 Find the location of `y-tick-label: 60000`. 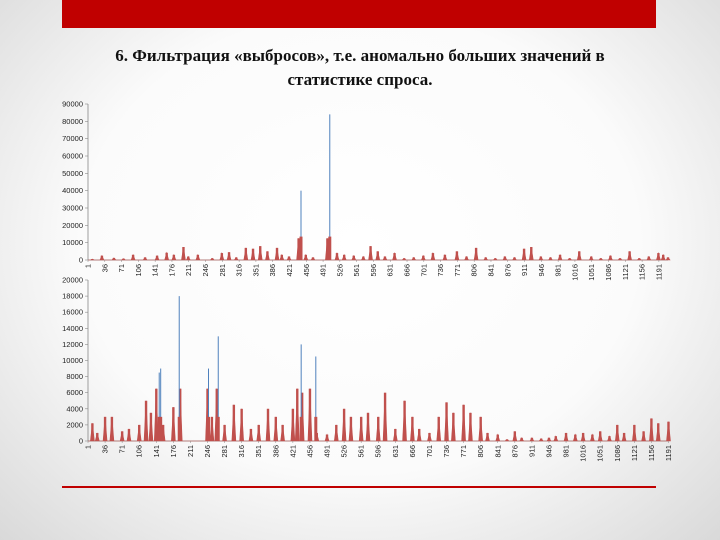

y-tick-label: 60000 is located at coordinates (72, 156).